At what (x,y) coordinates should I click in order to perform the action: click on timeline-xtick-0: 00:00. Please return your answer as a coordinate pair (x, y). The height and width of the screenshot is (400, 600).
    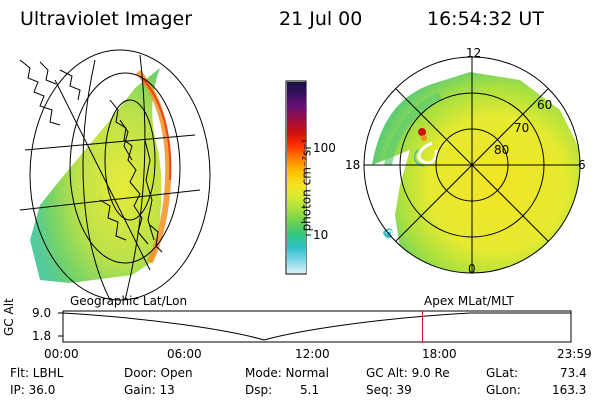
    Looking at the image, I should click on (61, 354).